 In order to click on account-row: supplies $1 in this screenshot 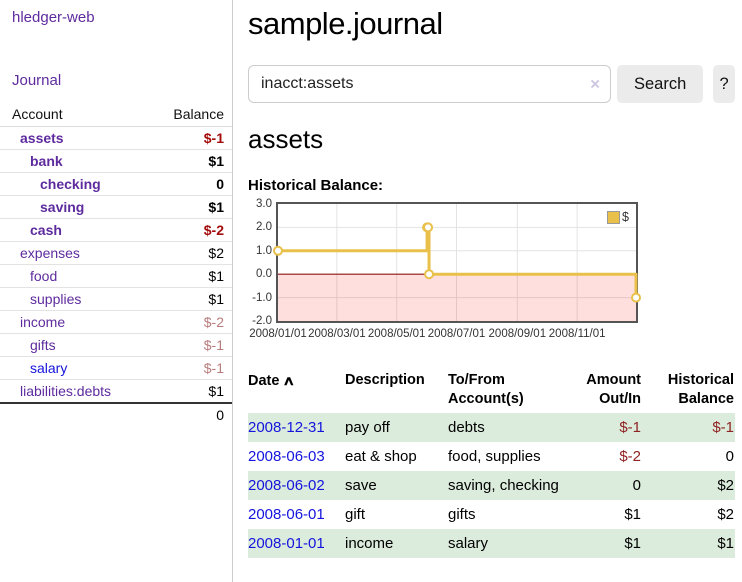, I will do `click(116, 299)`.